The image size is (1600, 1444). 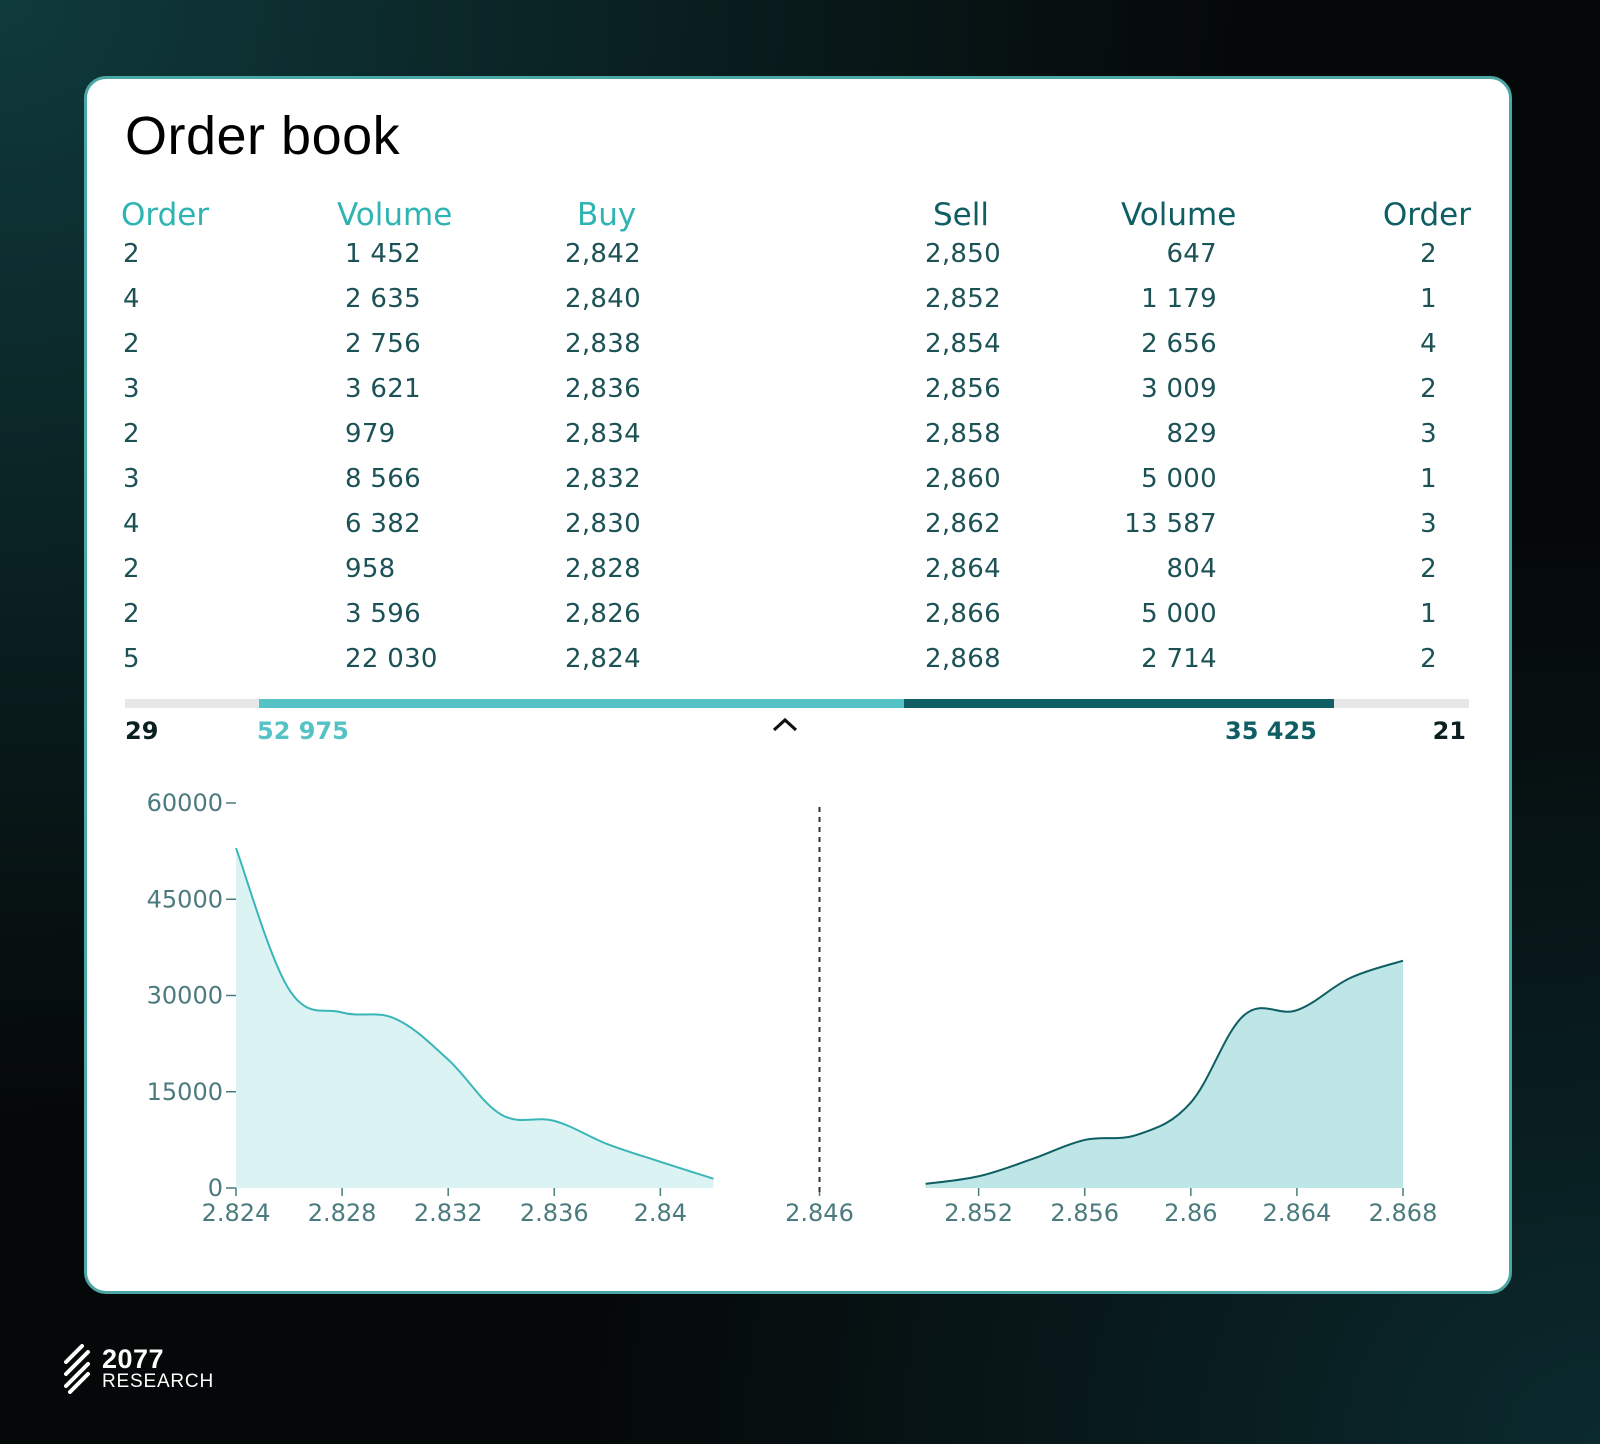 What do you see at coordinates (603, 659) in the screenshot?
I see `cell-buy-price: 2,824` at bounding box center [603, 659].